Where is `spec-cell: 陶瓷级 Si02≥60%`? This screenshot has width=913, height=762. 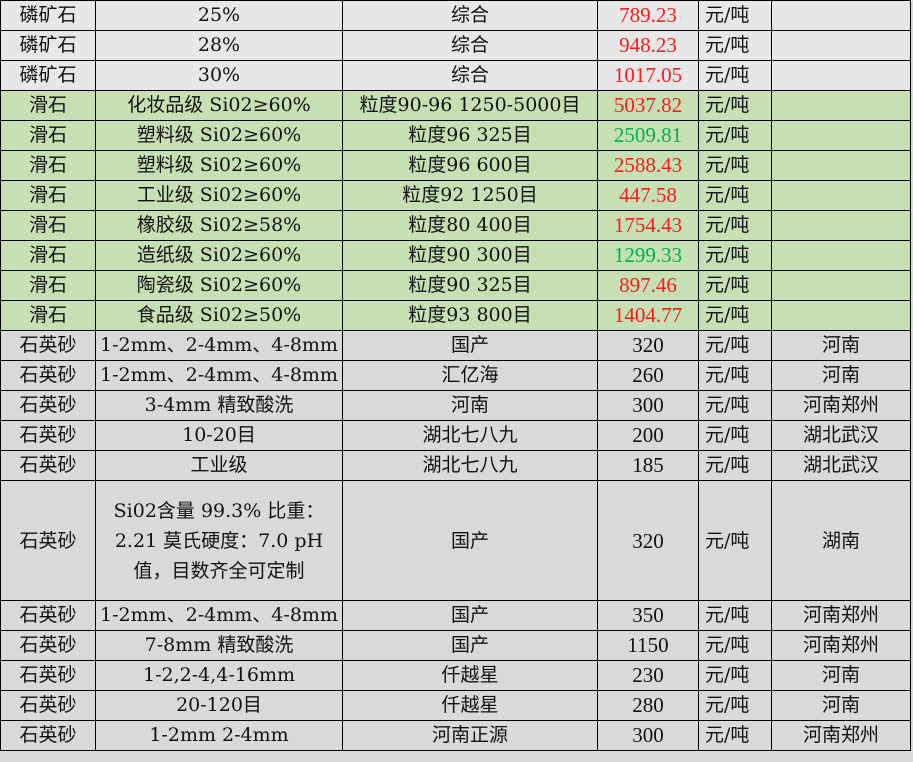
spec-cell: 陶瓷级 Si02≥60% is located at coordinates (219, 285).